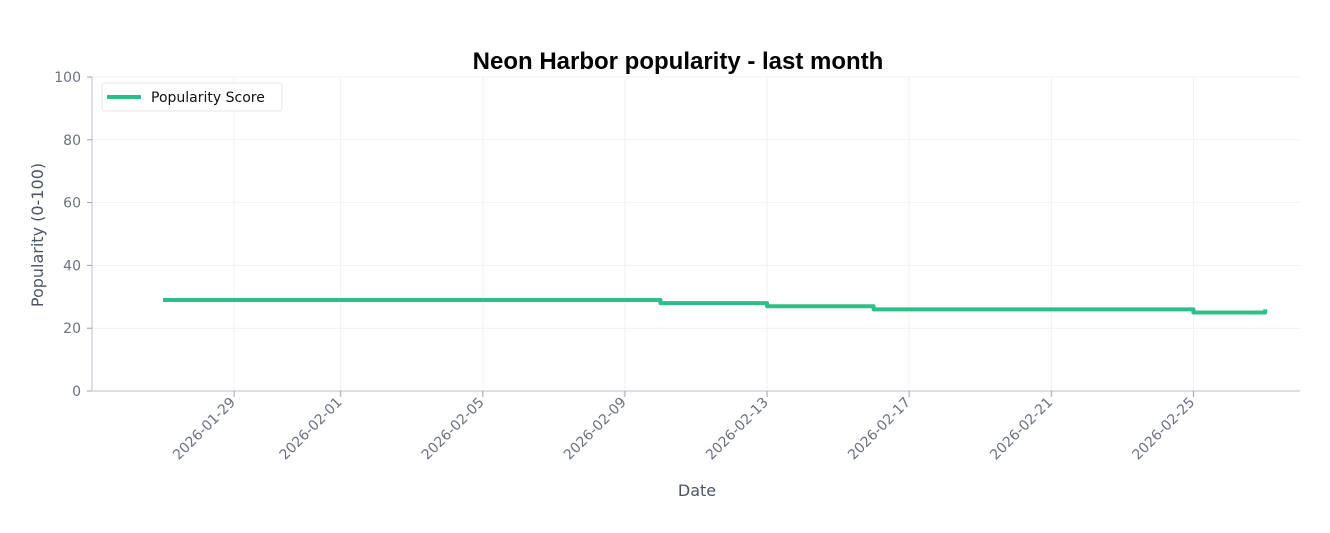 Image resolution: width=1330 pixels, height=533 pixels. What do you see at coordinates (737, 429) in the screenshot?
I see `x-tick-label: 2026-02-13` at bounding box center [737, 429].